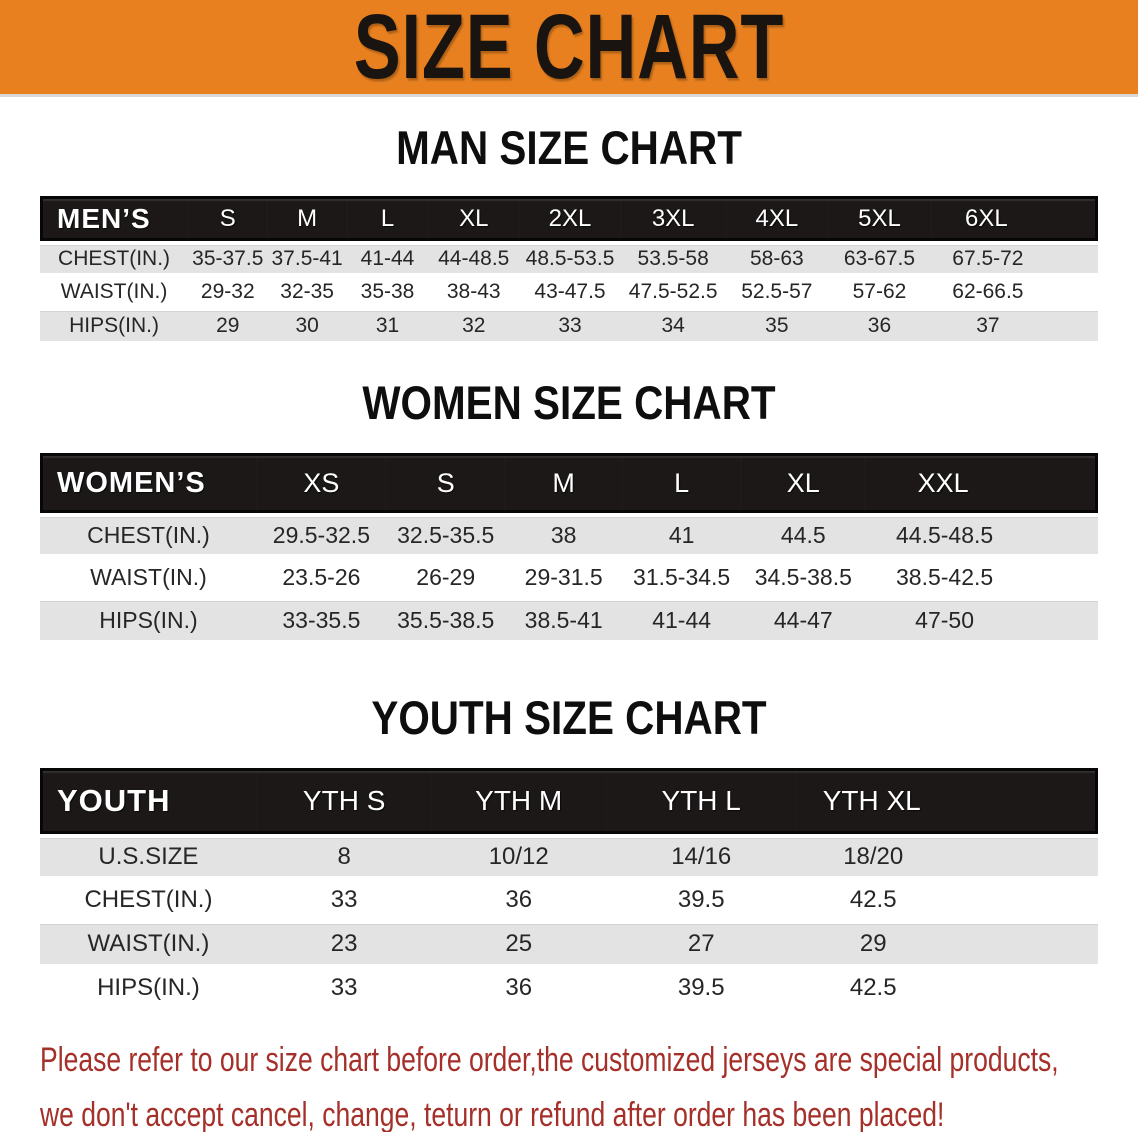 The height and width of the screenshot is (1132, 1138). I want to click on measurement-value-cell: 38, so click(563, 534).